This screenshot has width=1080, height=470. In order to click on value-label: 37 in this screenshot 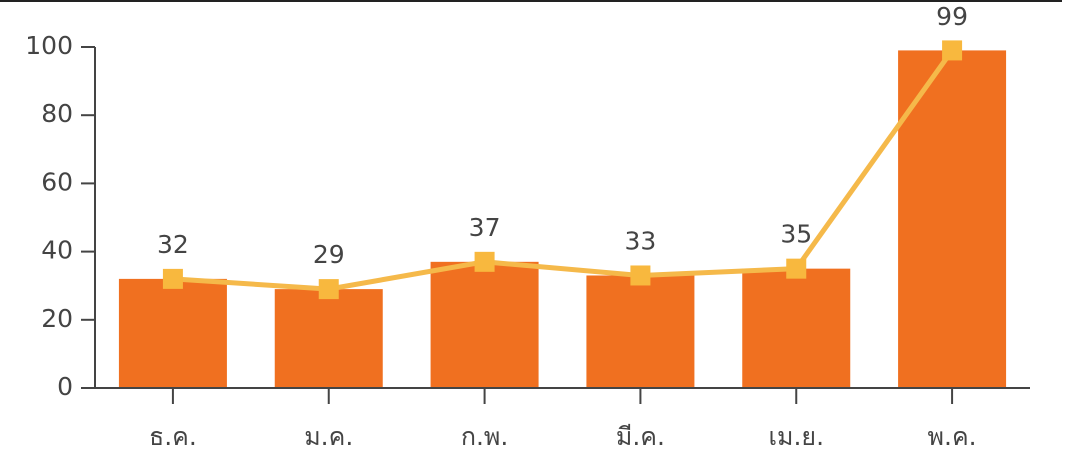, I will do `click(485, 227)`.